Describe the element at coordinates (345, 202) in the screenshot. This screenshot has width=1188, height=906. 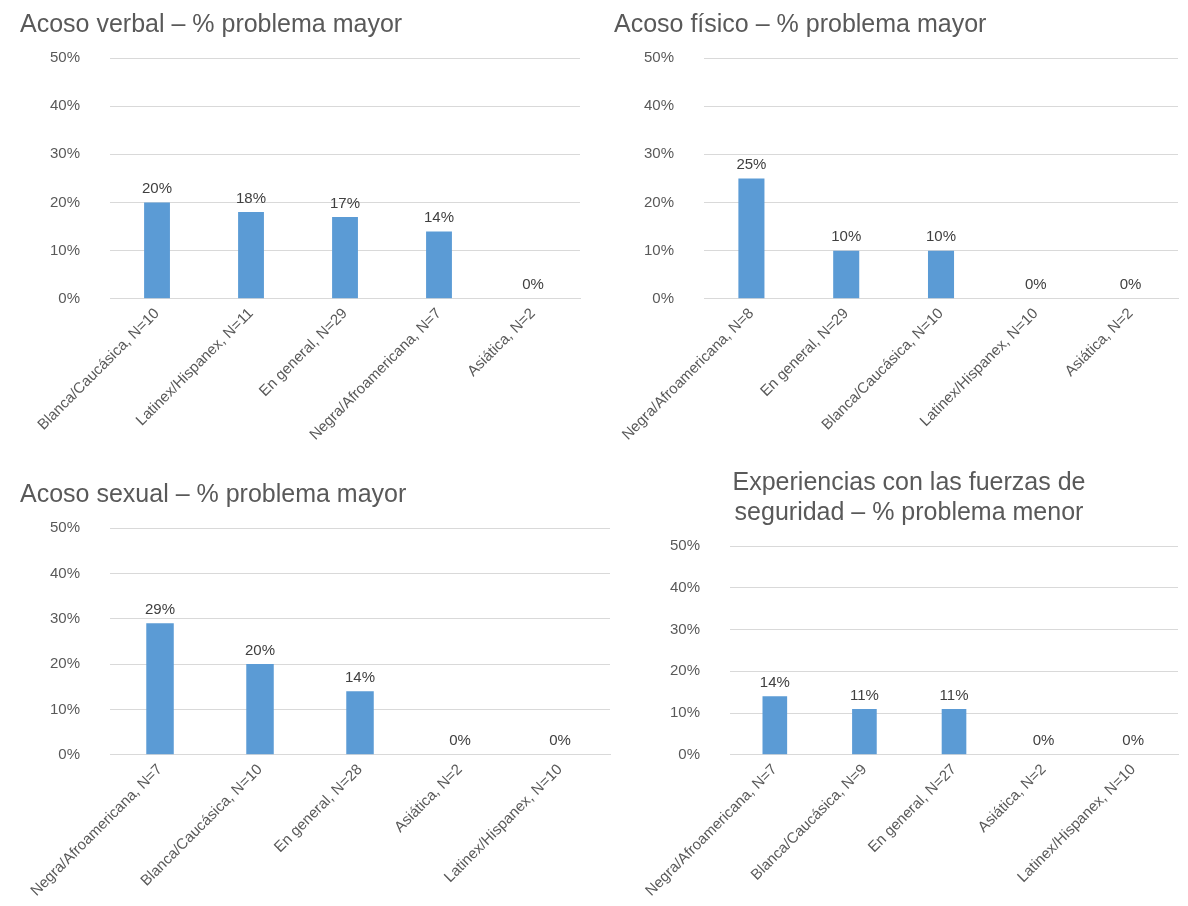
I see `data-label: 17%` at that location.